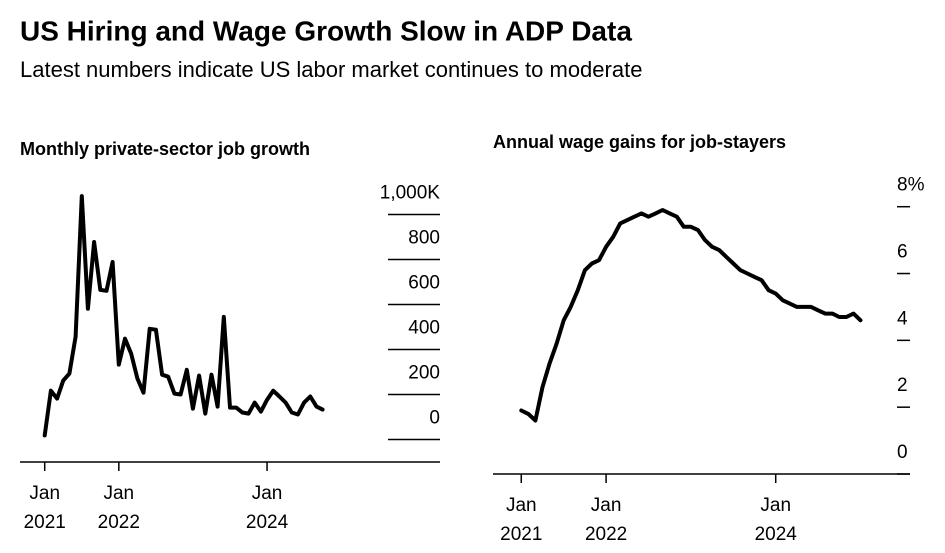  Describe the element at coordinates (639, 142) in the screenshot. I see `panel-title: Annual wage gains for job-stayers` at that location.